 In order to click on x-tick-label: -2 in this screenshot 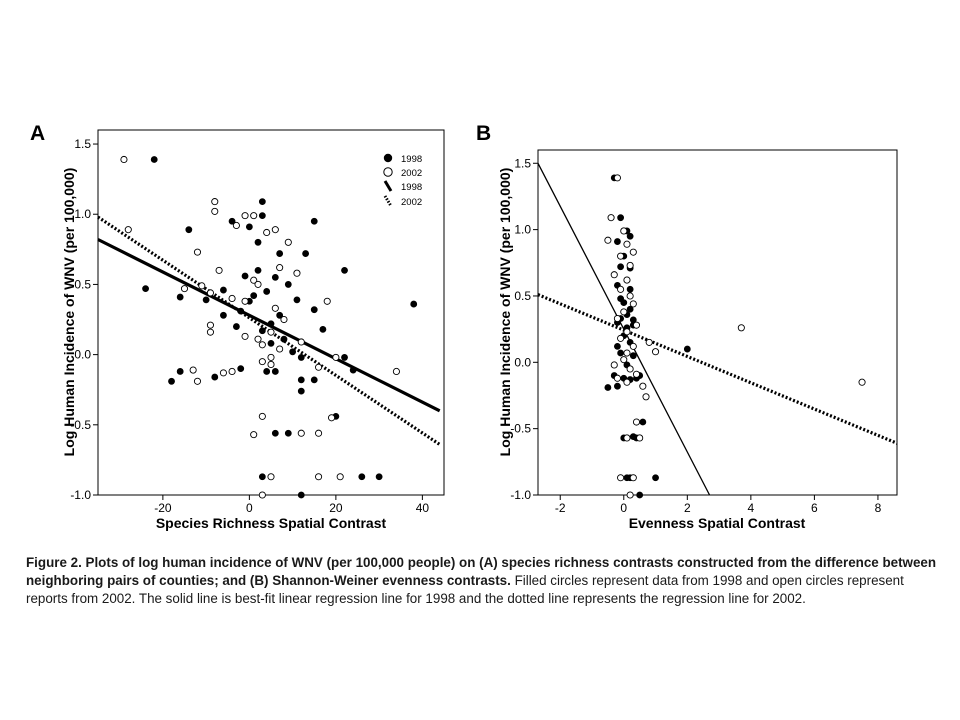, I will do `click(560, 508)`.